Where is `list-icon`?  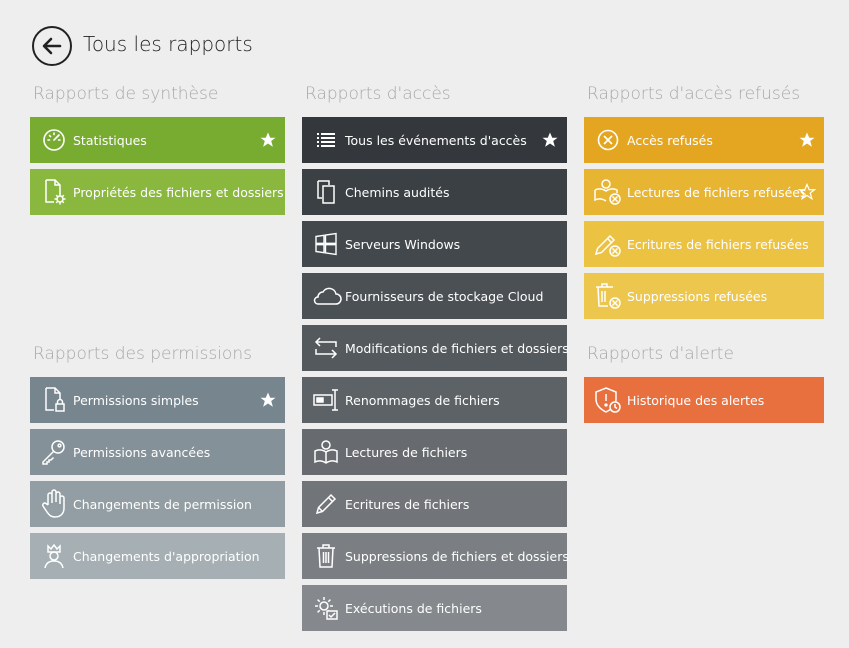 list-icon is located at coordinates (326, 140).